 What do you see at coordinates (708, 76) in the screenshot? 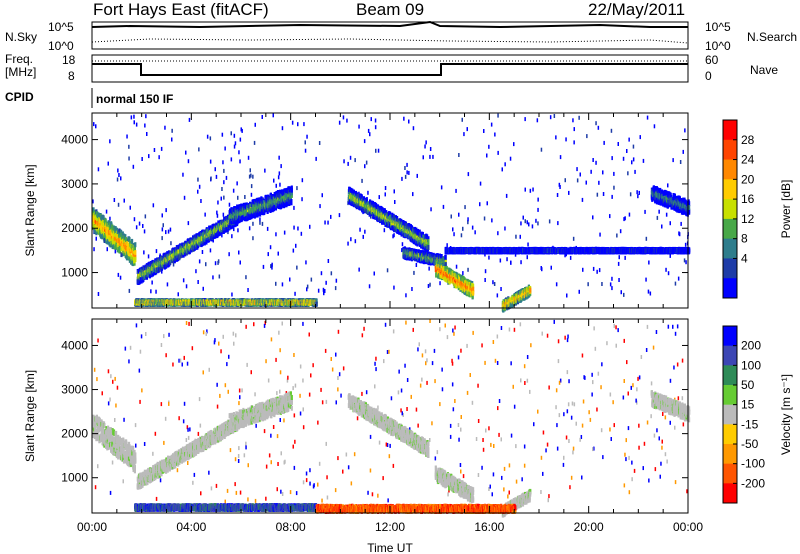
I see `nave-tick-low: 0` at bounding box center [708, 76].